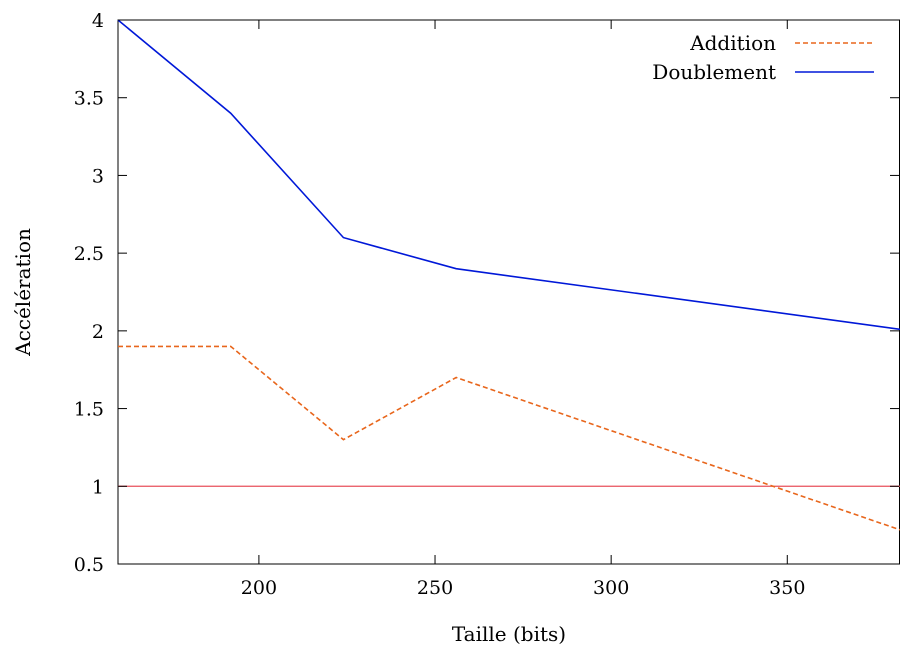 The image size is (900, 654). I want to click on y-tick-label: 4, so click(98, 21).